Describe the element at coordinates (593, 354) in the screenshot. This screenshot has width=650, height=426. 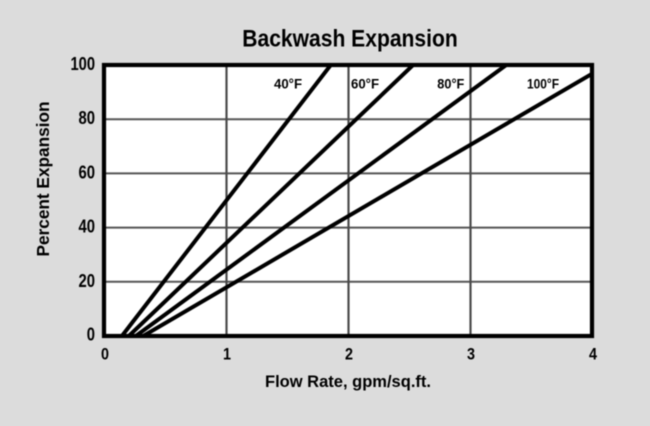
I see `svg-text: 4` at that location.